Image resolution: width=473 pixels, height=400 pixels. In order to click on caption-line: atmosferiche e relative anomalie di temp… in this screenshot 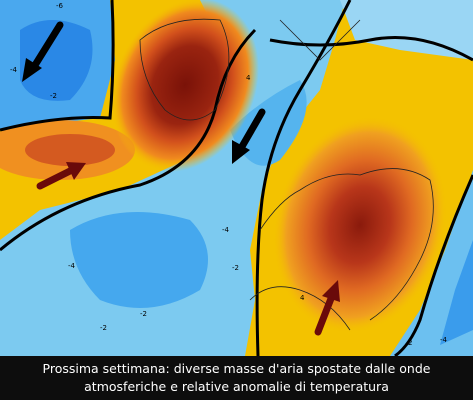, I will do `click(236, 386)`.